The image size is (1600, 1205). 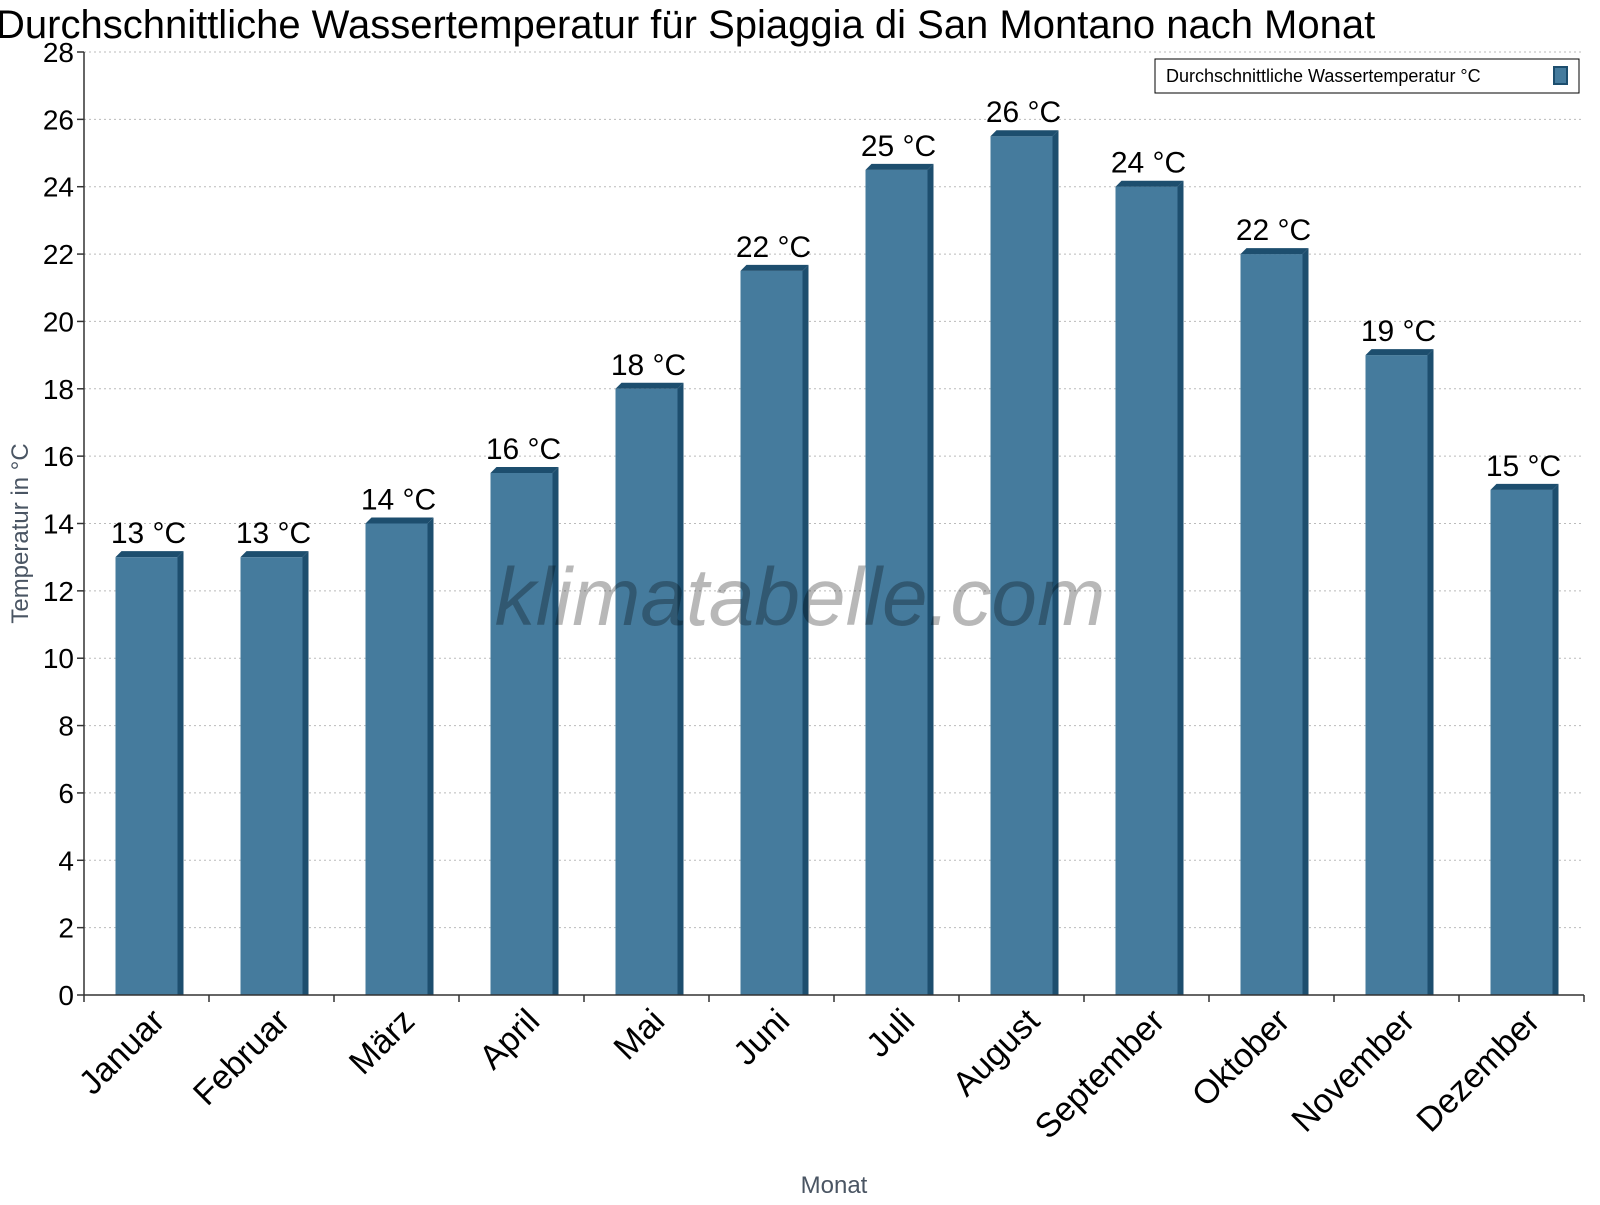 What do you see at coordinates (58, 389) in the screenshot?
I see `y-tick-label: 18` at bounding box center [58, 389].